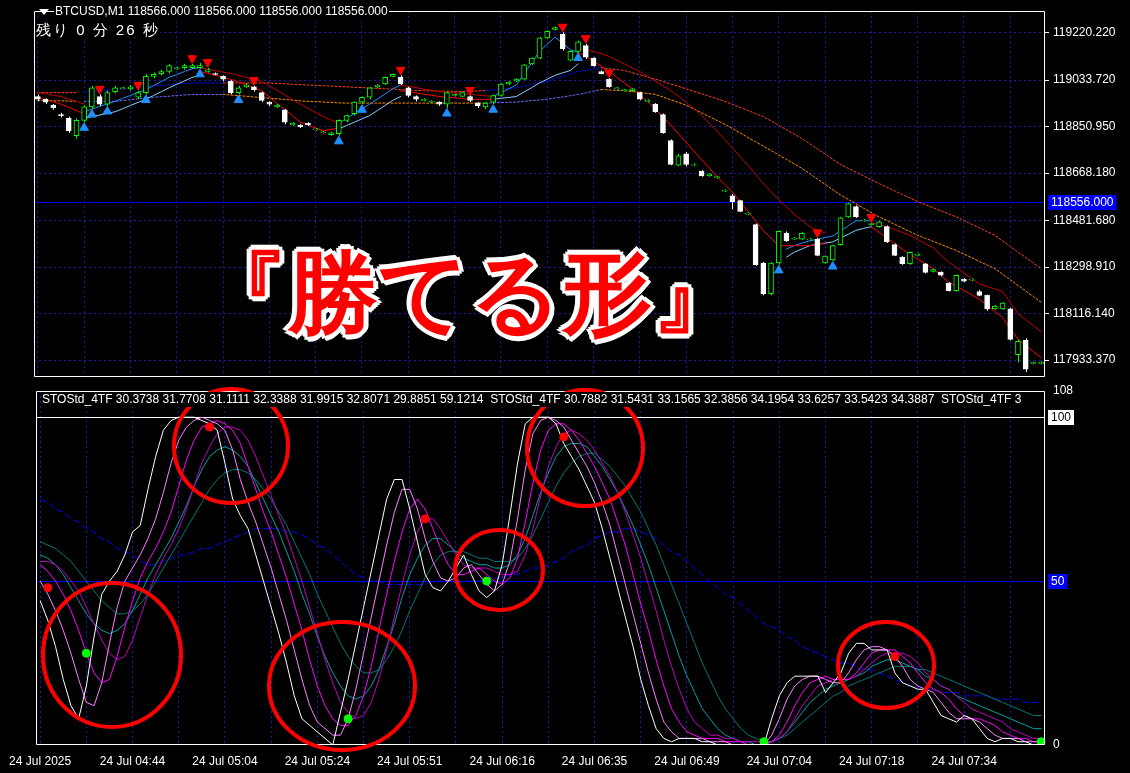 The height and width of the screenshot is (773, 1130). Describe the element at coordinates (532, 399) in the screenshot. I see `chart-title: STOStd_4TF 30.3738 31.7708 31.1111 32.3388 31.9915 32.8071 29.8851 59.1214 STOStd_4TF 30.7882 31.5431 33.1565 32.3856 34.1954 33.6257 33.5423 34.3887 STOStd_4TF 3` at that location.